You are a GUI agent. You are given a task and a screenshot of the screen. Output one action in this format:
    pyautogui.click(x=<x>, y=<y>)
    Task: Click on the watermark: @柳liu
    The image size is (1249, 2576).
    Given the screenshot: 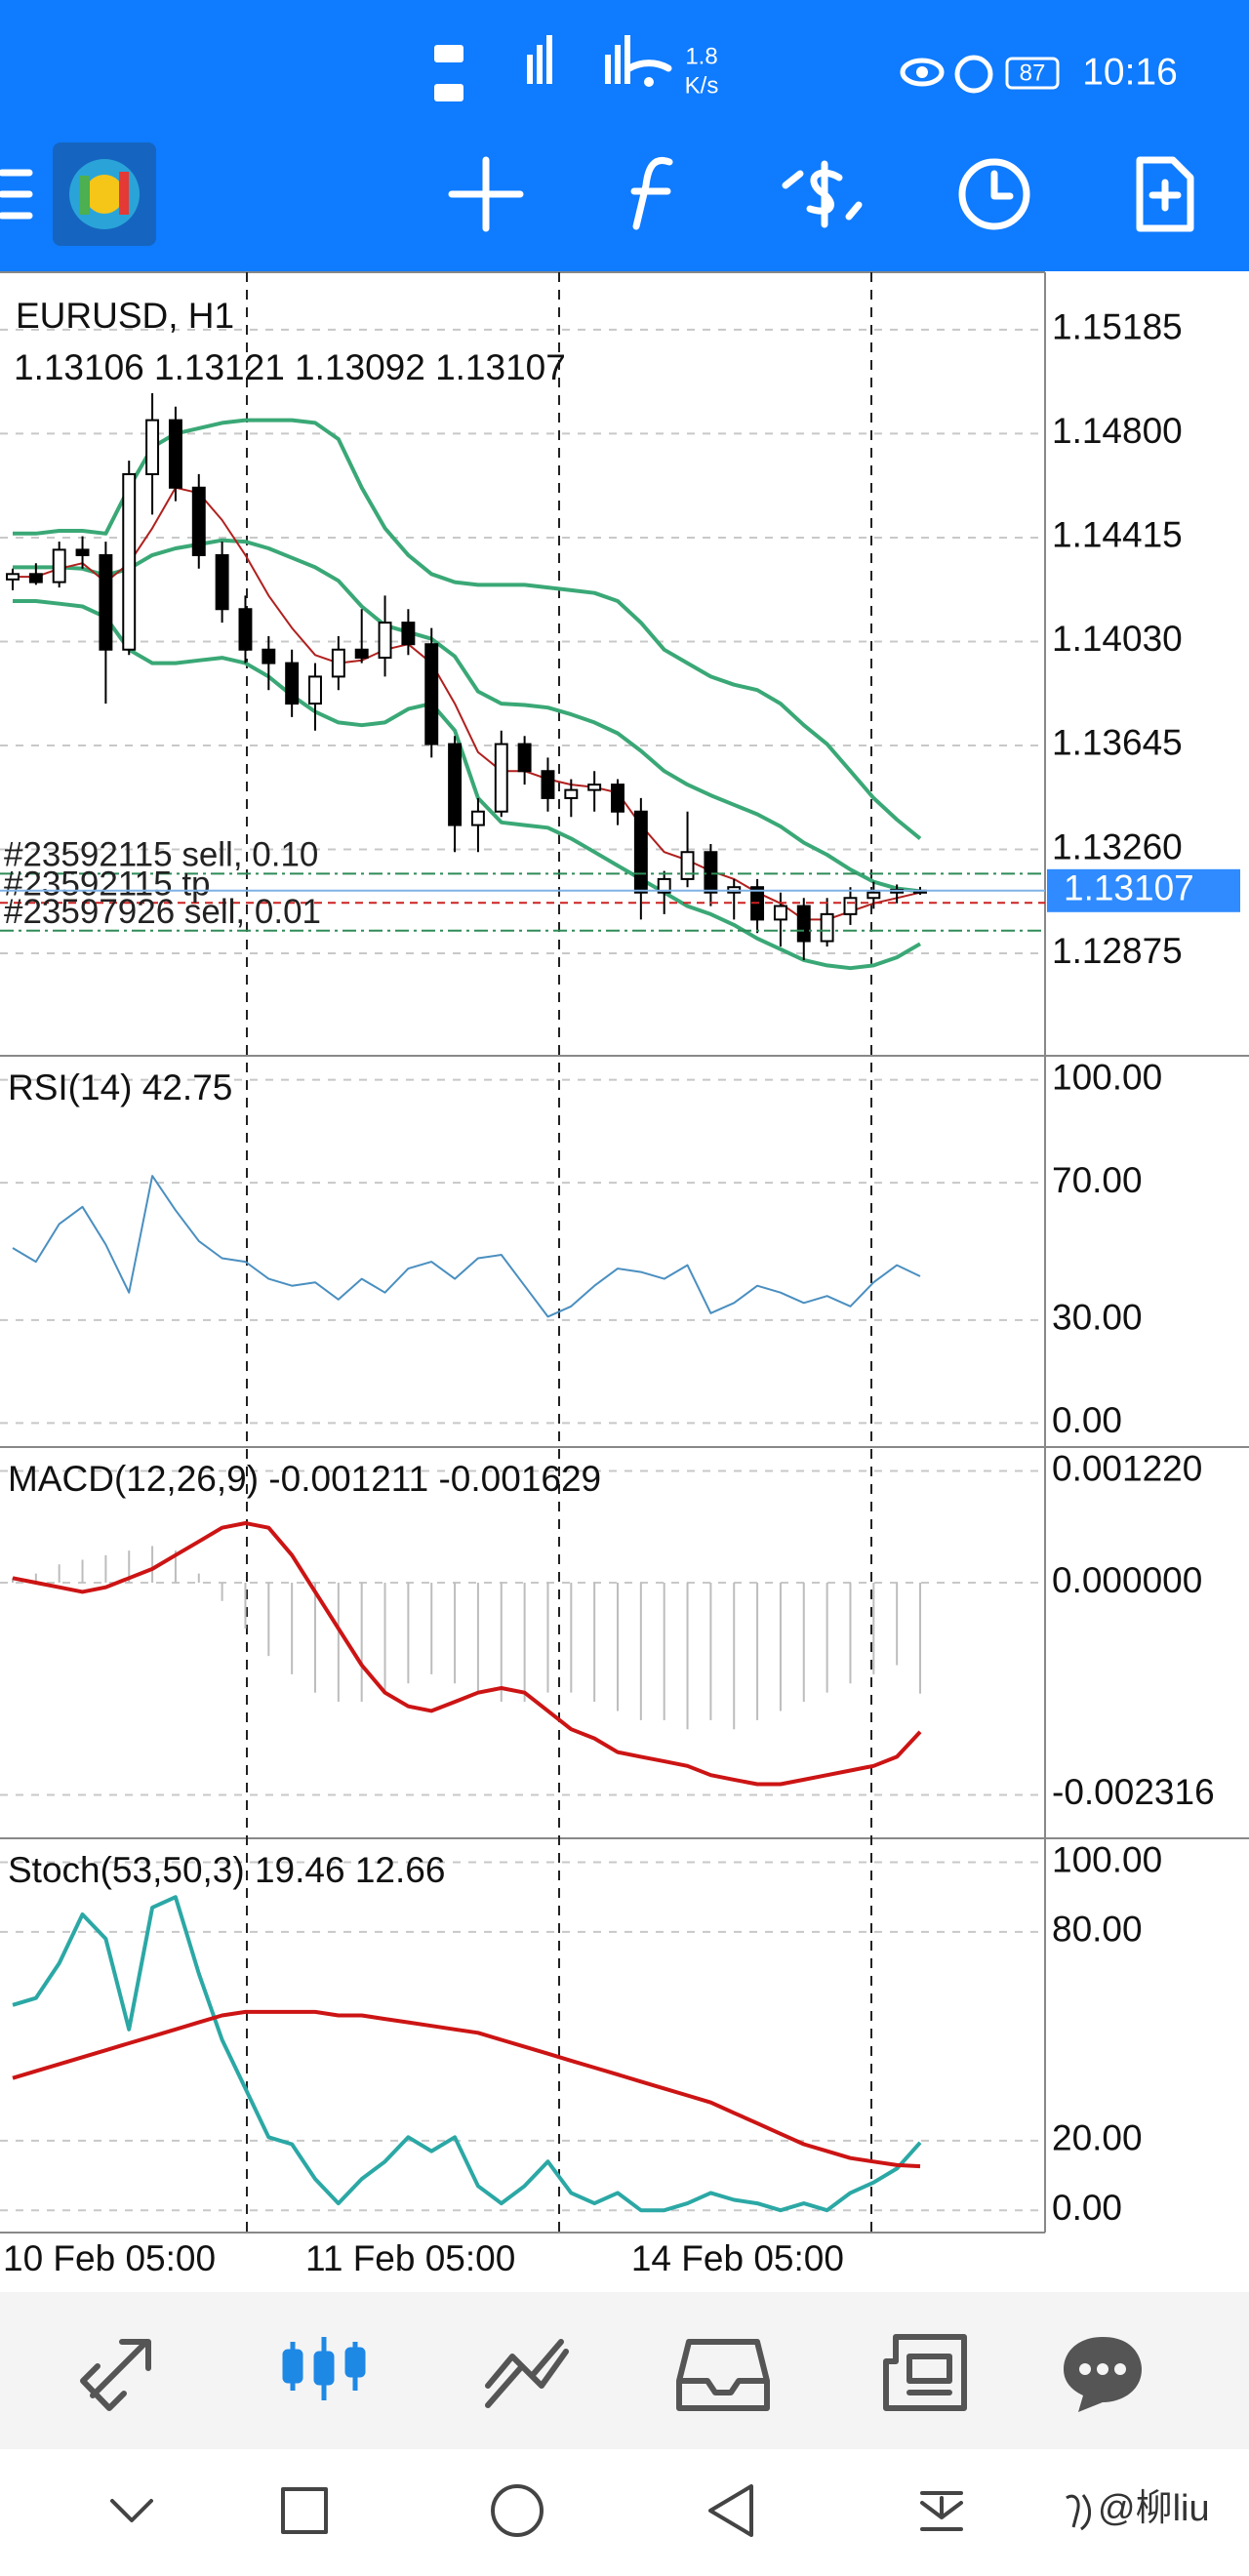 What is the action you would take?
    pyautogui.click(x=1154, y=2508)
    